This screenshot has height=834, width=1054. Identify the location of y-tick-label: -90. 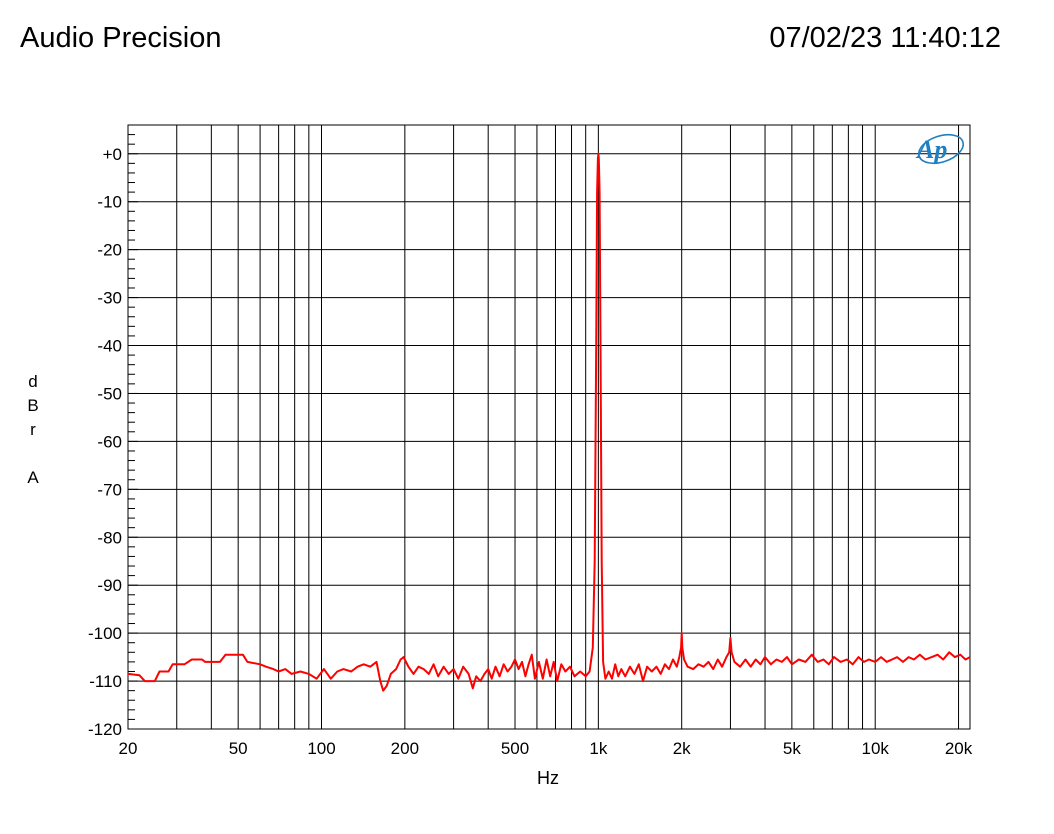
(109, 585).